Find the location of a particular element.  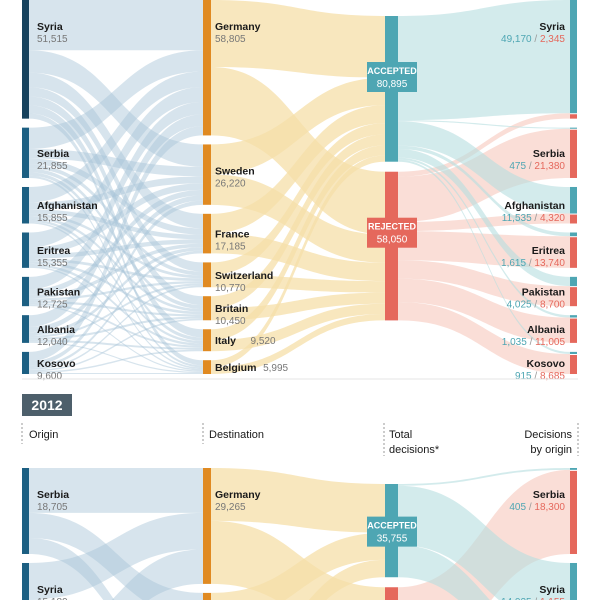

destination-value: 58,805 is located at coordinates (230, 39).